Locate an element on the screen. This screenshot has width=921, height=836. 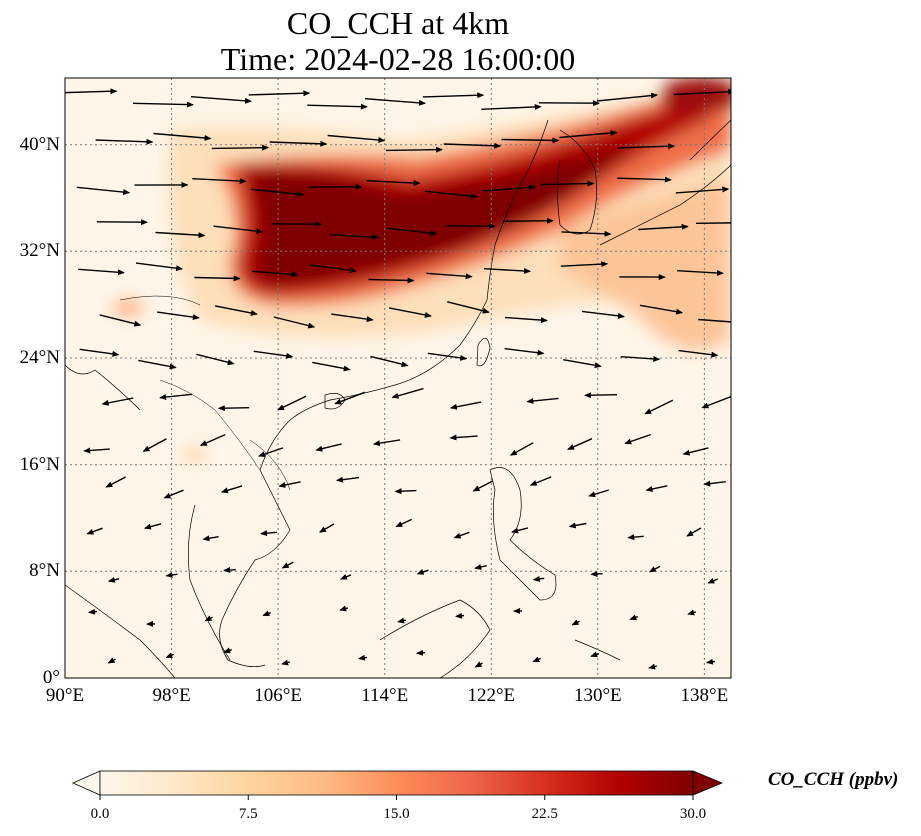
coastline-borneo is located at coordinates (435, 638).